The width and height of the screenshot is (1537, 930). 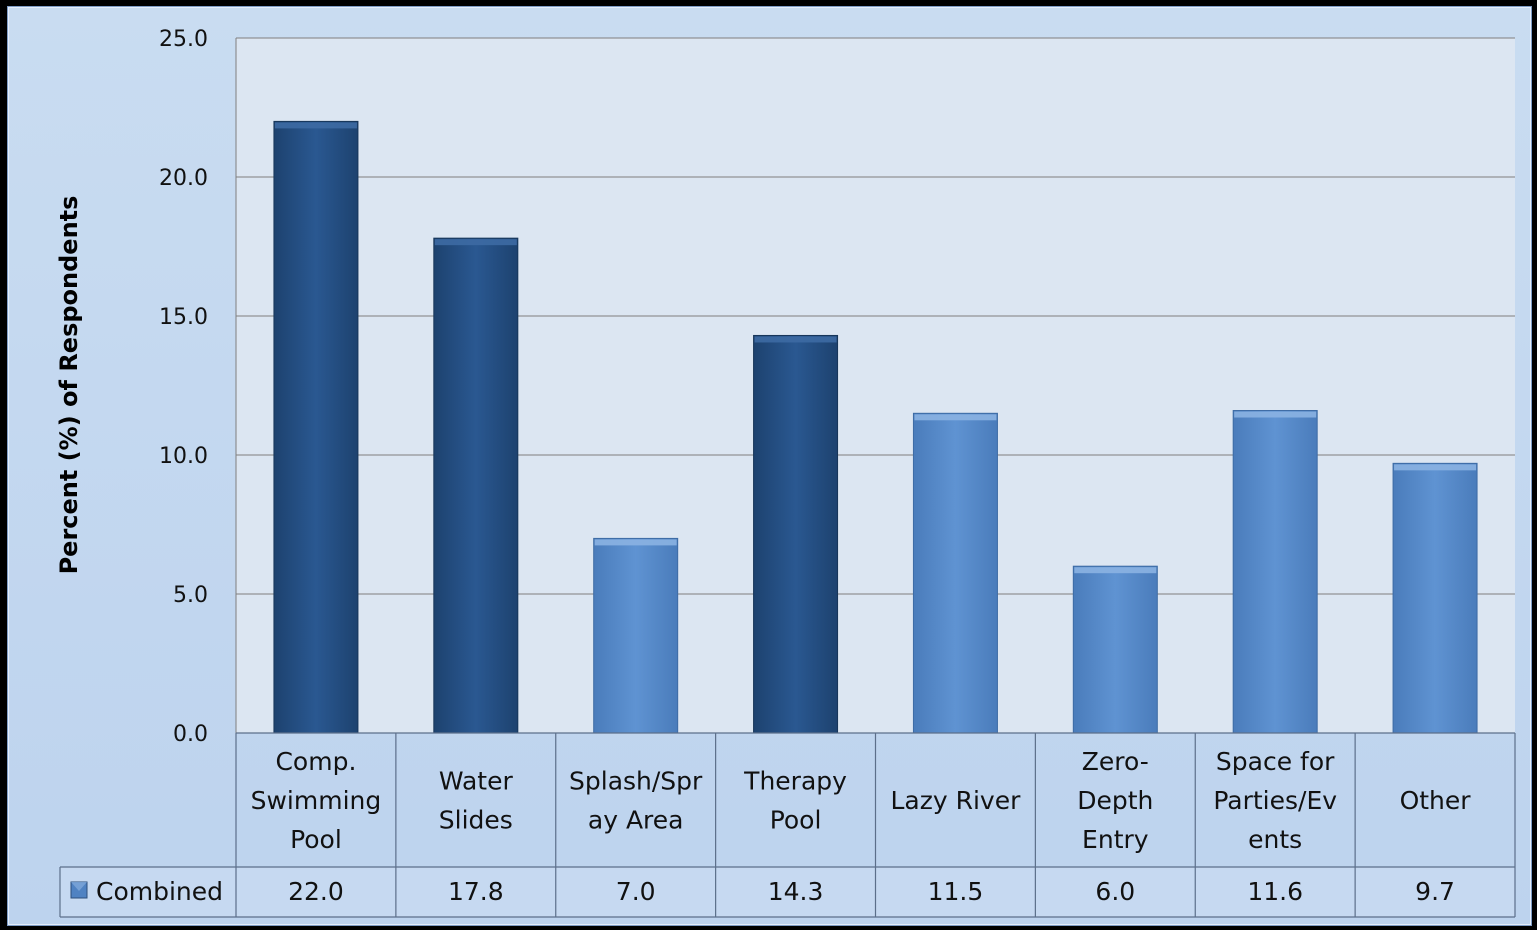 What do you see at coordinates (476, 781) in the screenshot?
I see `category-label: Water` at bounding box center [476, 781].